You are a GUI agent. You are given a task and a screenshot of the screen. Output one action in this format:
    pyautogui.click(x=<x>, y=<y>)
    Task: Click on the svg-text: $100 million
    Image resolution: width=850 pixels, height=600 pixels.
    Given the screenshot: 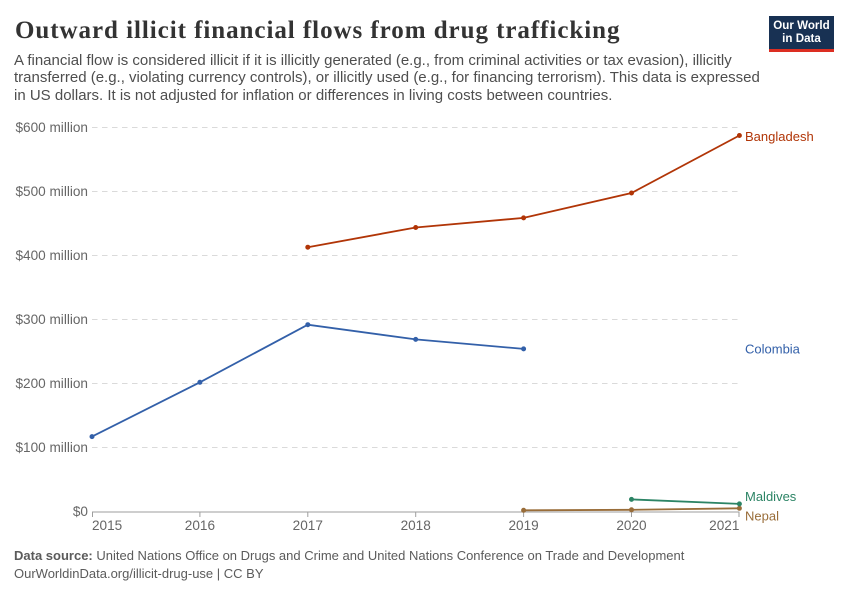 What is the action you would take?
    pyautogui.click(x=51, y=447)
    